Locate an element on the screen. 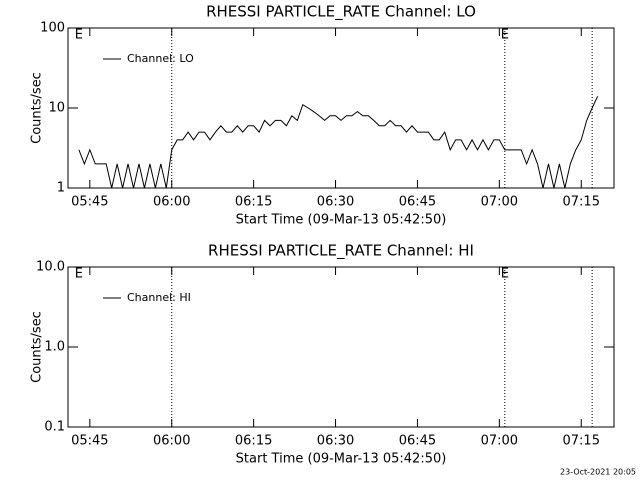 The width and height of the screenshot is (640, 480). chart-title: RHESSI PARTICLE_RATE Channel: LO is located at coordinates (341, 12).